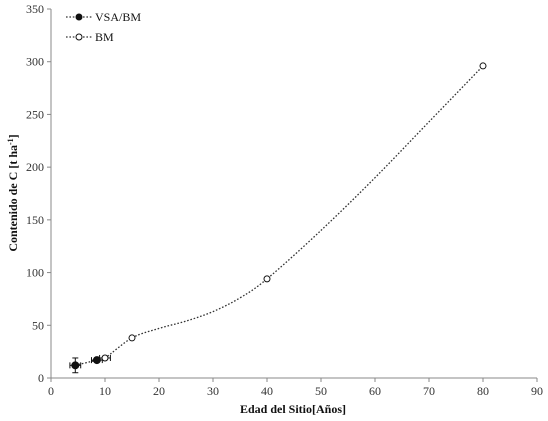  Describe the element at coordinates (35, 9) in the screenshot. I see `y-tick-label: 350` at that location.